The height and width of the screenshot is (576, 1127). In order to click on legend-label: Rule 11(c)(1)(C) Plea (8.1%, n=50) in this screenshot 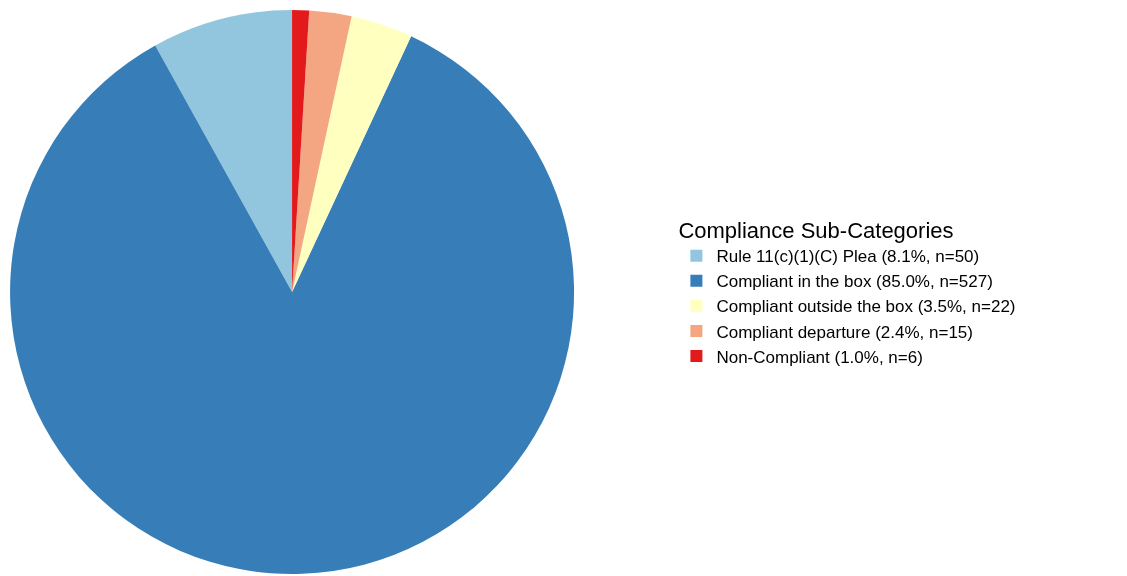, I will do `click(848, 257)`.